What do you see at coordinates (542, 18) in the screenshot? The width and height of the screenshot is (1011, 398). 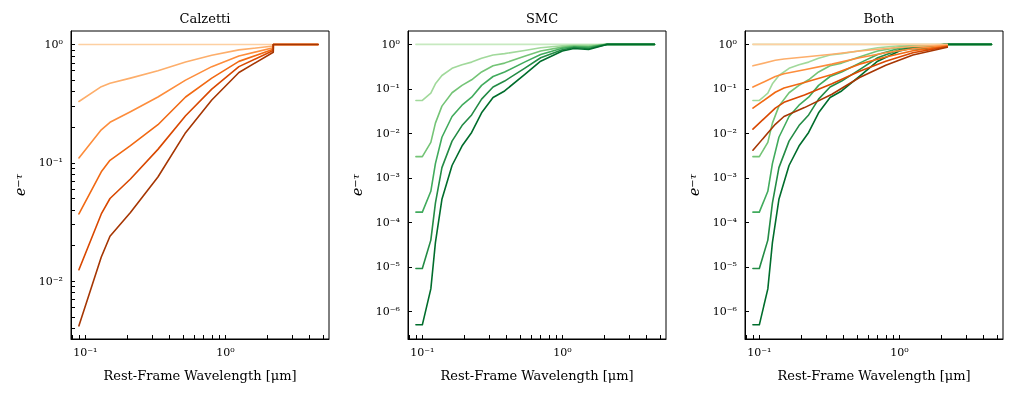 I see `chart-title: SMC` at bounding box center [542, 18].